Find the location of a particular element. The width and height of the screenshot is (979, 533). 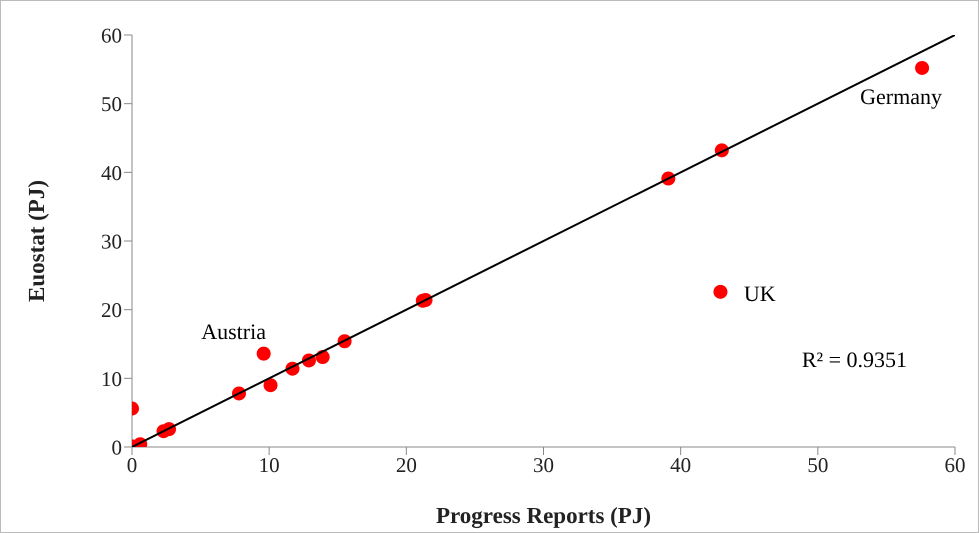

annotation: Austria is located at coordinates (233, 331).